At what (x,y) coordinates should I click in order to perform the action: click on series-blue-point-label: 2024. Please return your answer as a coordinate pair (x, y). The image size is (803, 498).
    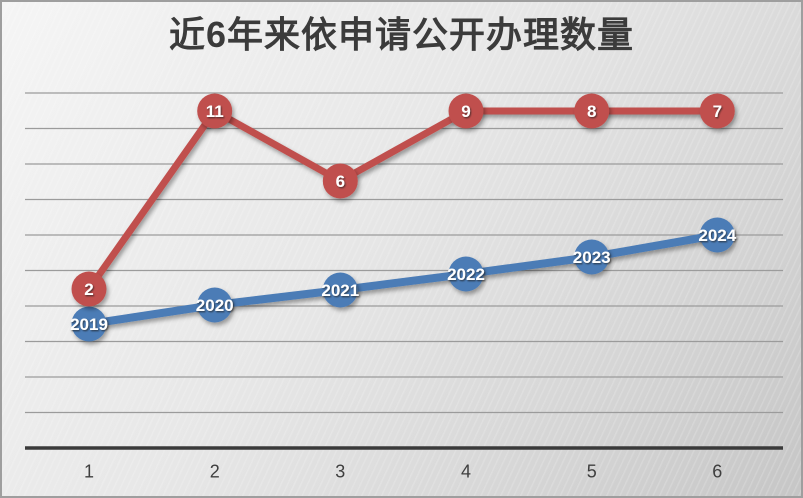
    Looking at the image, I should click on (717, 235).